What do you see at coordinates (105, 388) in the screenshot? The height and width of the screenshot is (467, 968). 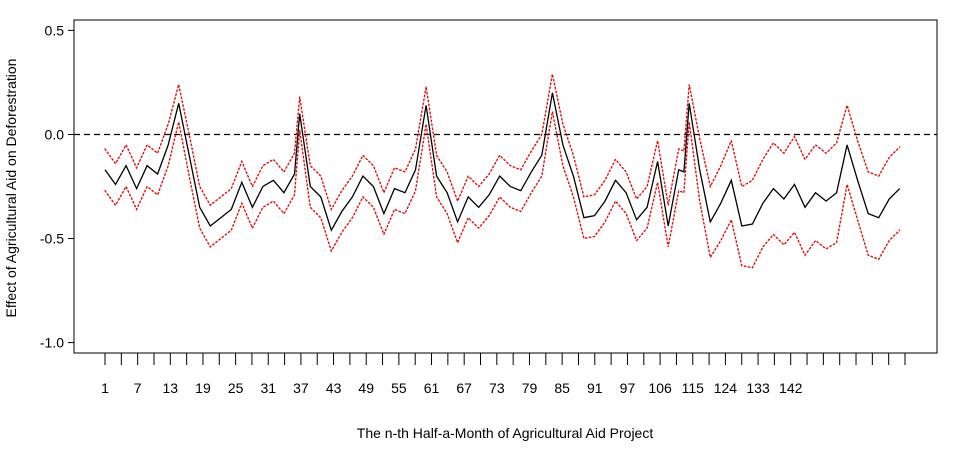 I see `x-tick-label: 1` at bounding box center [105, 388].